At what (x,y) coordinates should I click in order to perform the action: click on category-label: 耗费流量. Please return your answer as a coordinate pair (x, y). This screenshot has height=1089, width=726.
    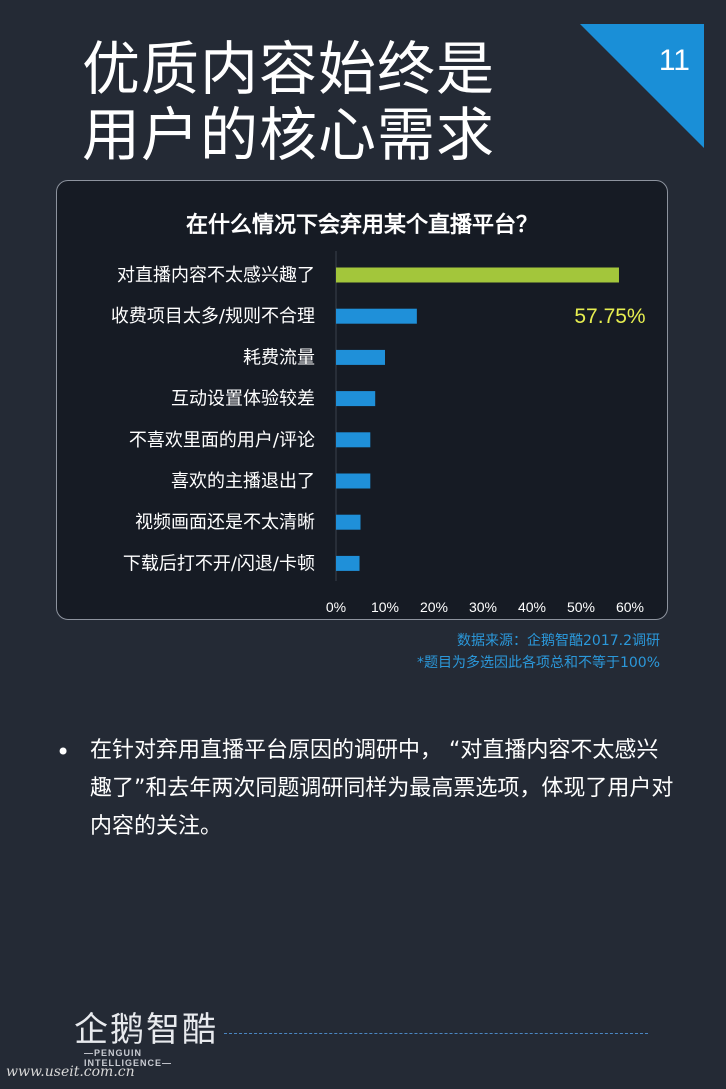
    Looking at the image, I should click on (279, 357).